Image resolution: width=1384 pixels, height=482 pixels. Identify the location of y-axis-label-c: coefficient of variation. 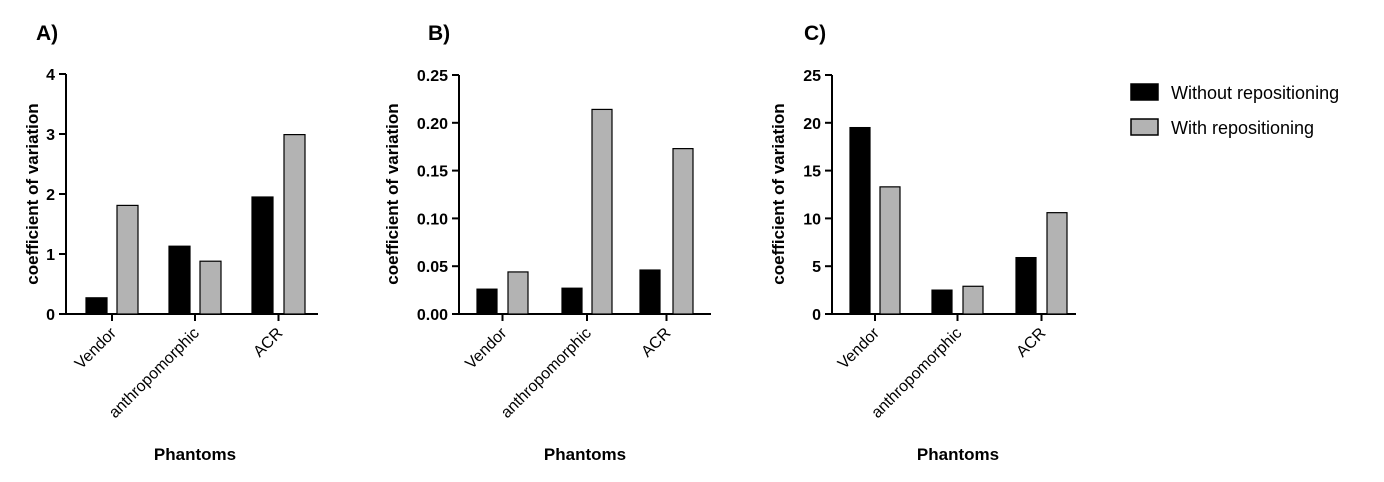
(778, 193).